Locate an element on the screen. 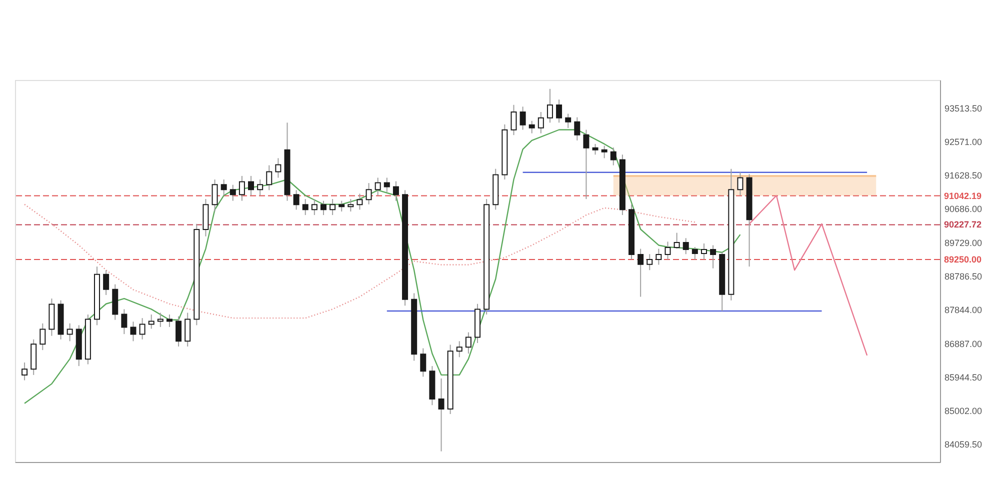  y-tick-label: 84059.50 is located at coordinates (963, 444).